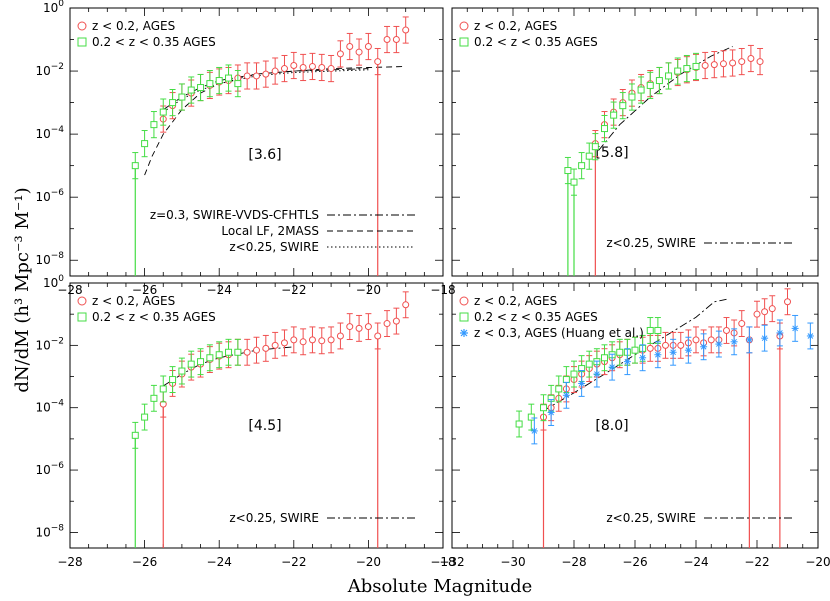 This screenshot has width=830, height=601. What do you see at coordinates (442, 562) in the screenshot?
I see `x-tick-label: −18` at bounding box center [442, 562].